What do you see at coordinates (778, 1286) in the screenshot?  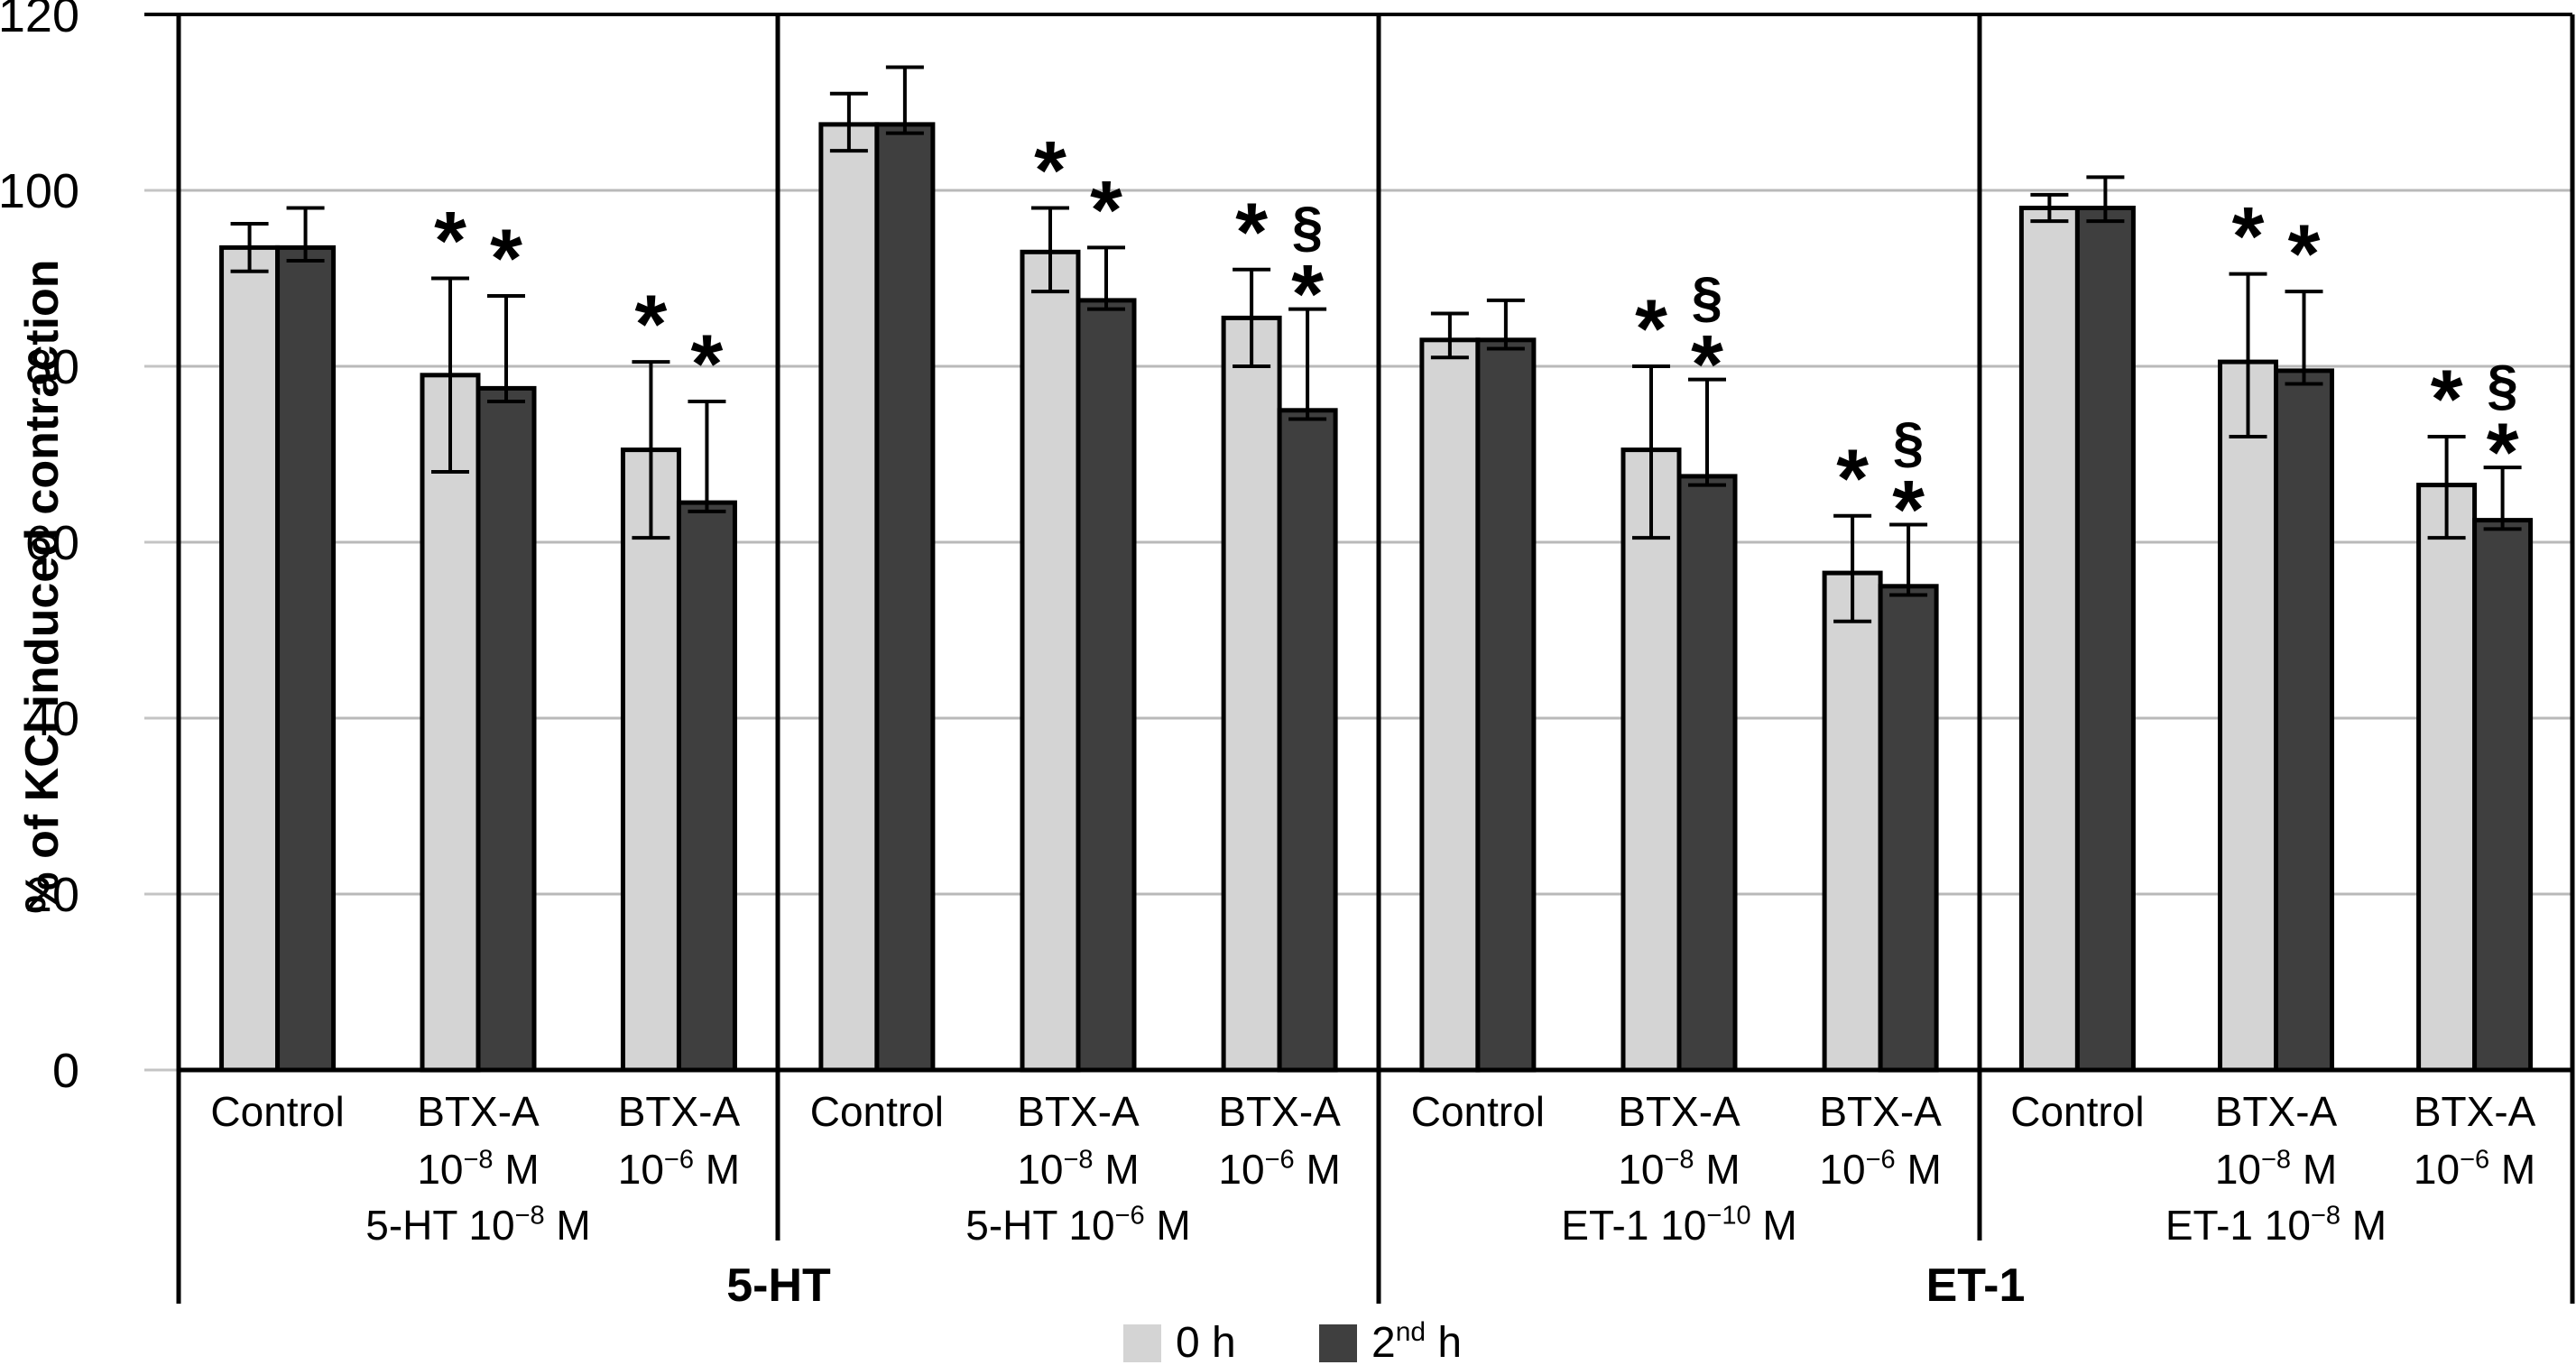 I see `section-label-5-HT: 5-HT` at bounding box center [778, 1286].